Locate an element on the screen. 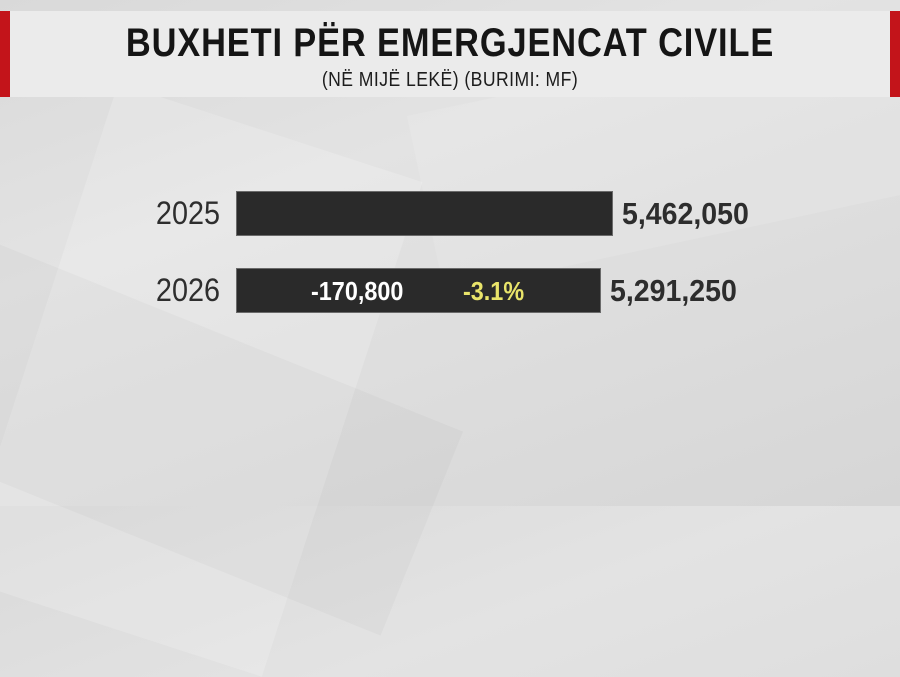  accent-bar-right is located at coordinates (895, 54).